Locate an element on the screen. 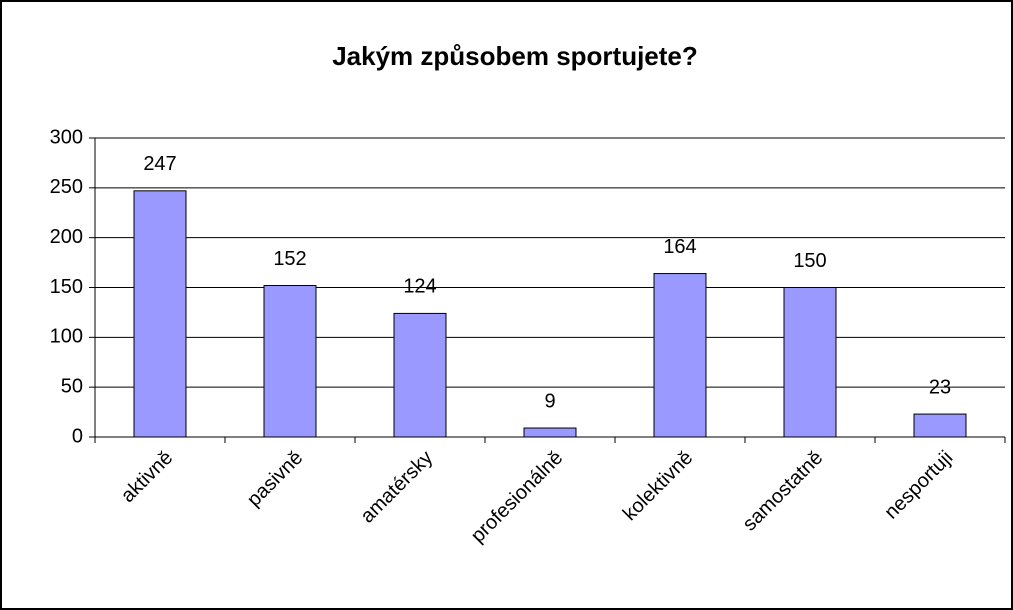 The width and height of the screenshot is (1013, 610). y-tick-label: 150 is located at coordinates (66, 287).